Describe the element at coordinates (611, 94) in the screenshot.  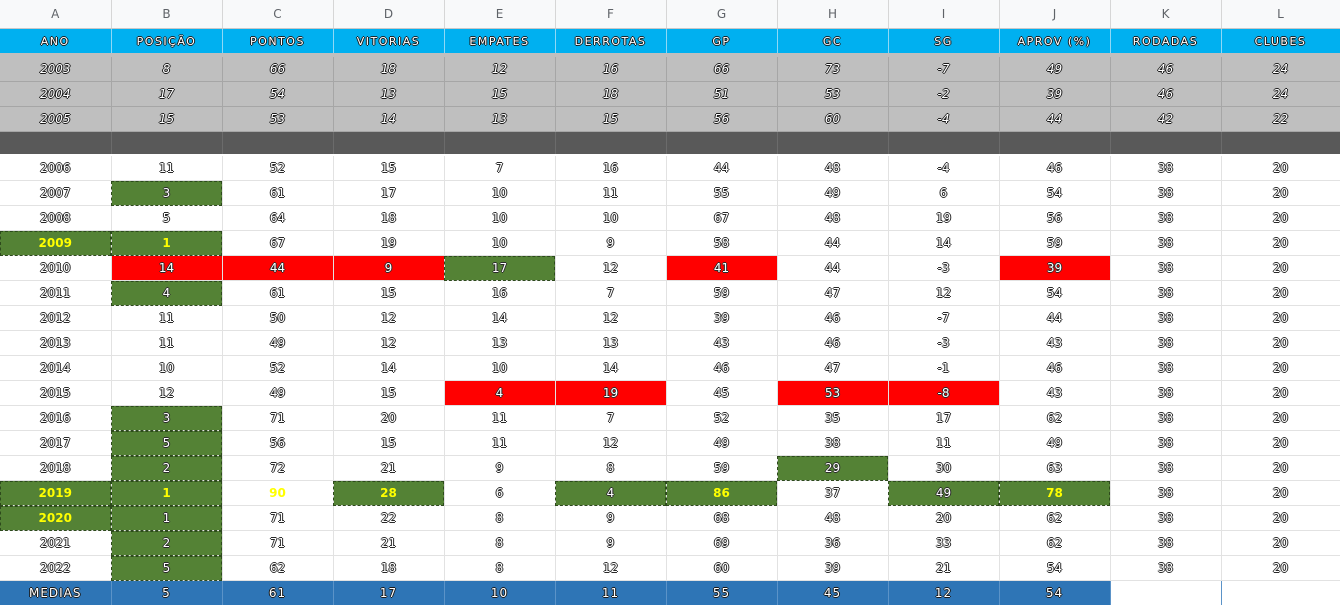
I see `table-cell: 18` at that location.